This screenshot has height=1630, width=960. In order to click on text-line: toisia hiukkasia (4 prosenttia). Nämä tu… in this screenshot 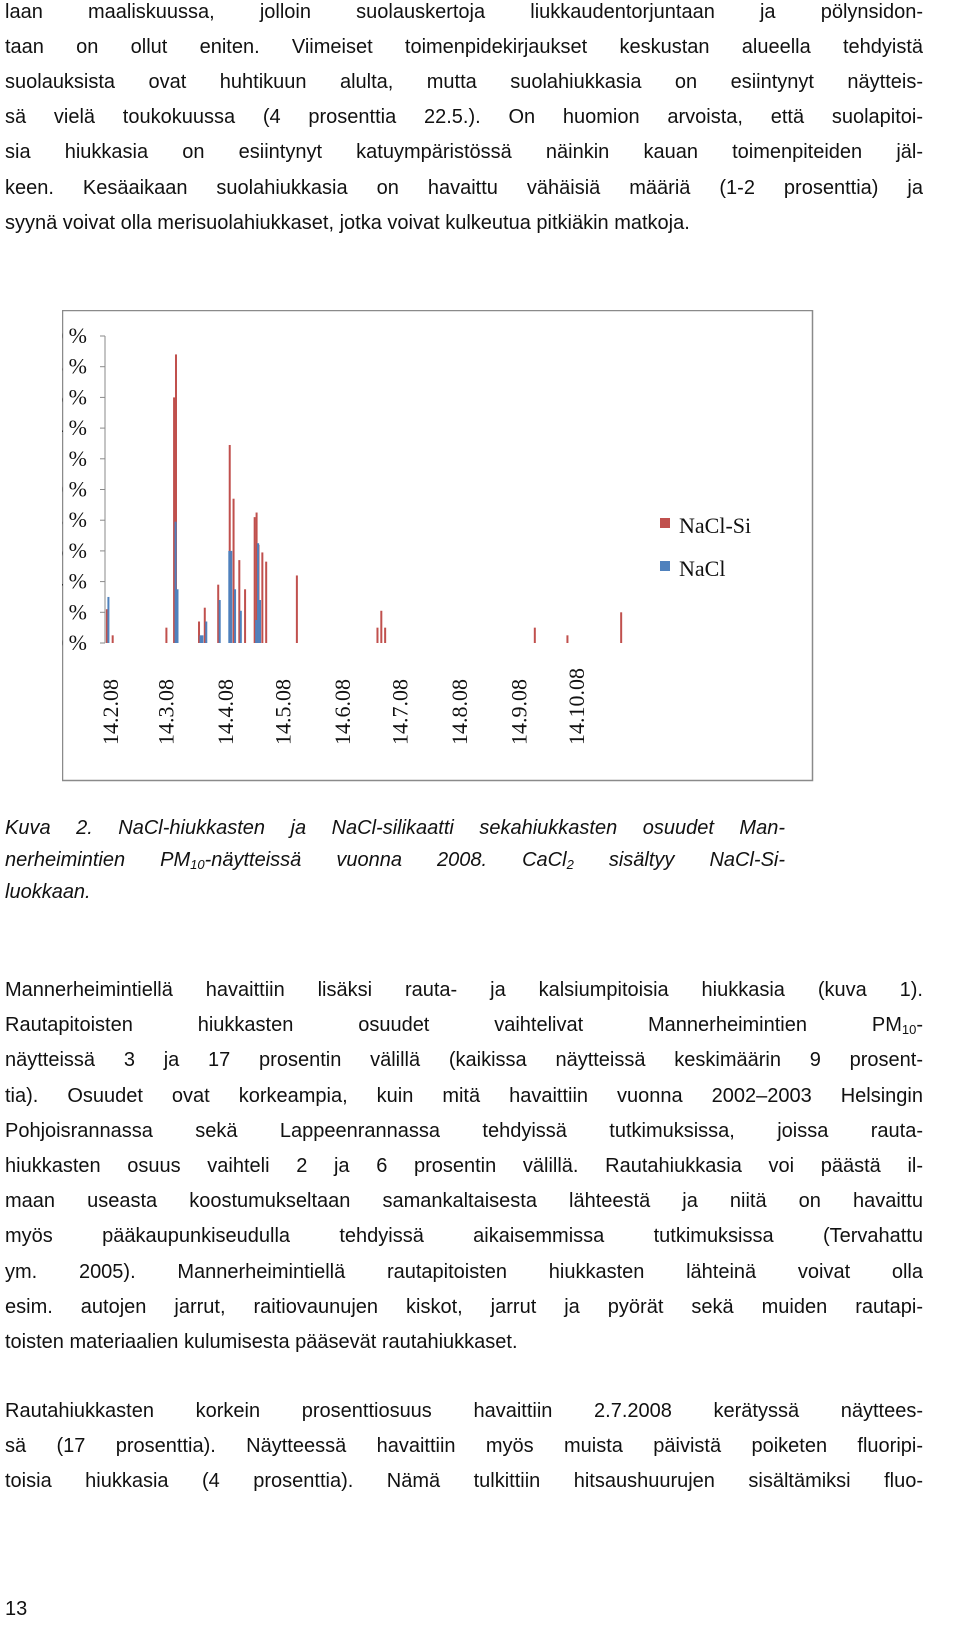, I will do `click(464, 1481)`.